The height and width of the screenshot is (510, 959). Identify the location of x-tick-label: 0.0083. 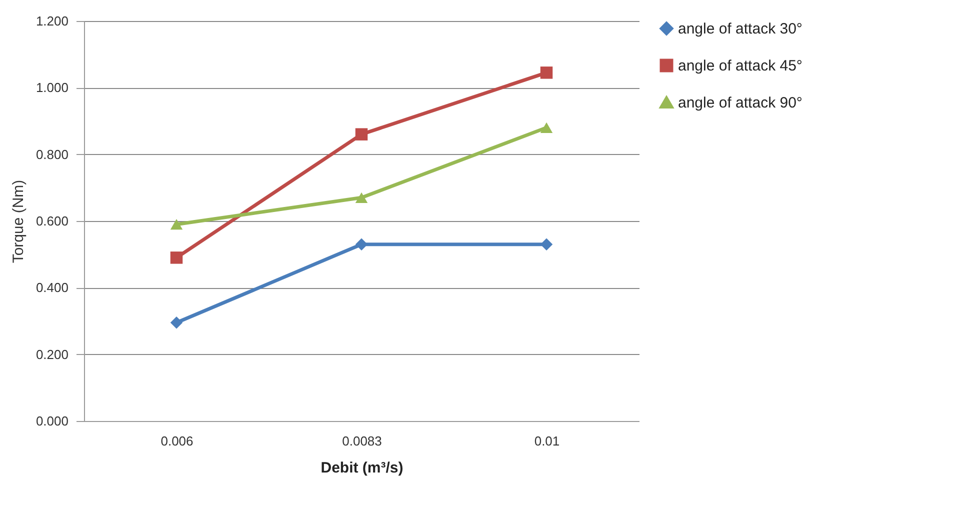
(362, 441).